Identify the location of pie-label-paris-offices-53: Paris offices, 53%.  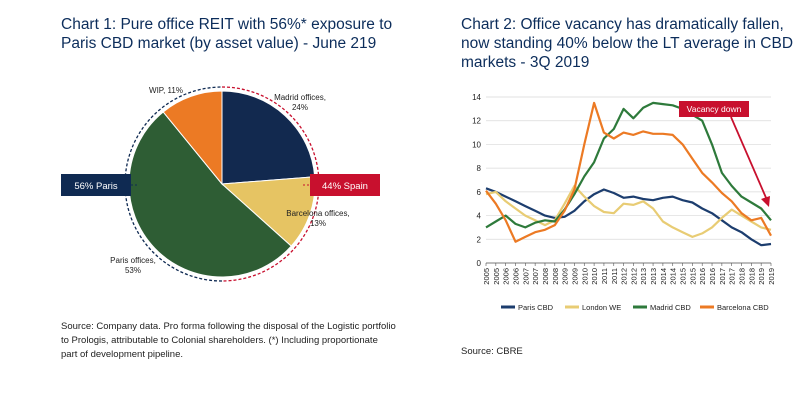
(133, 265).